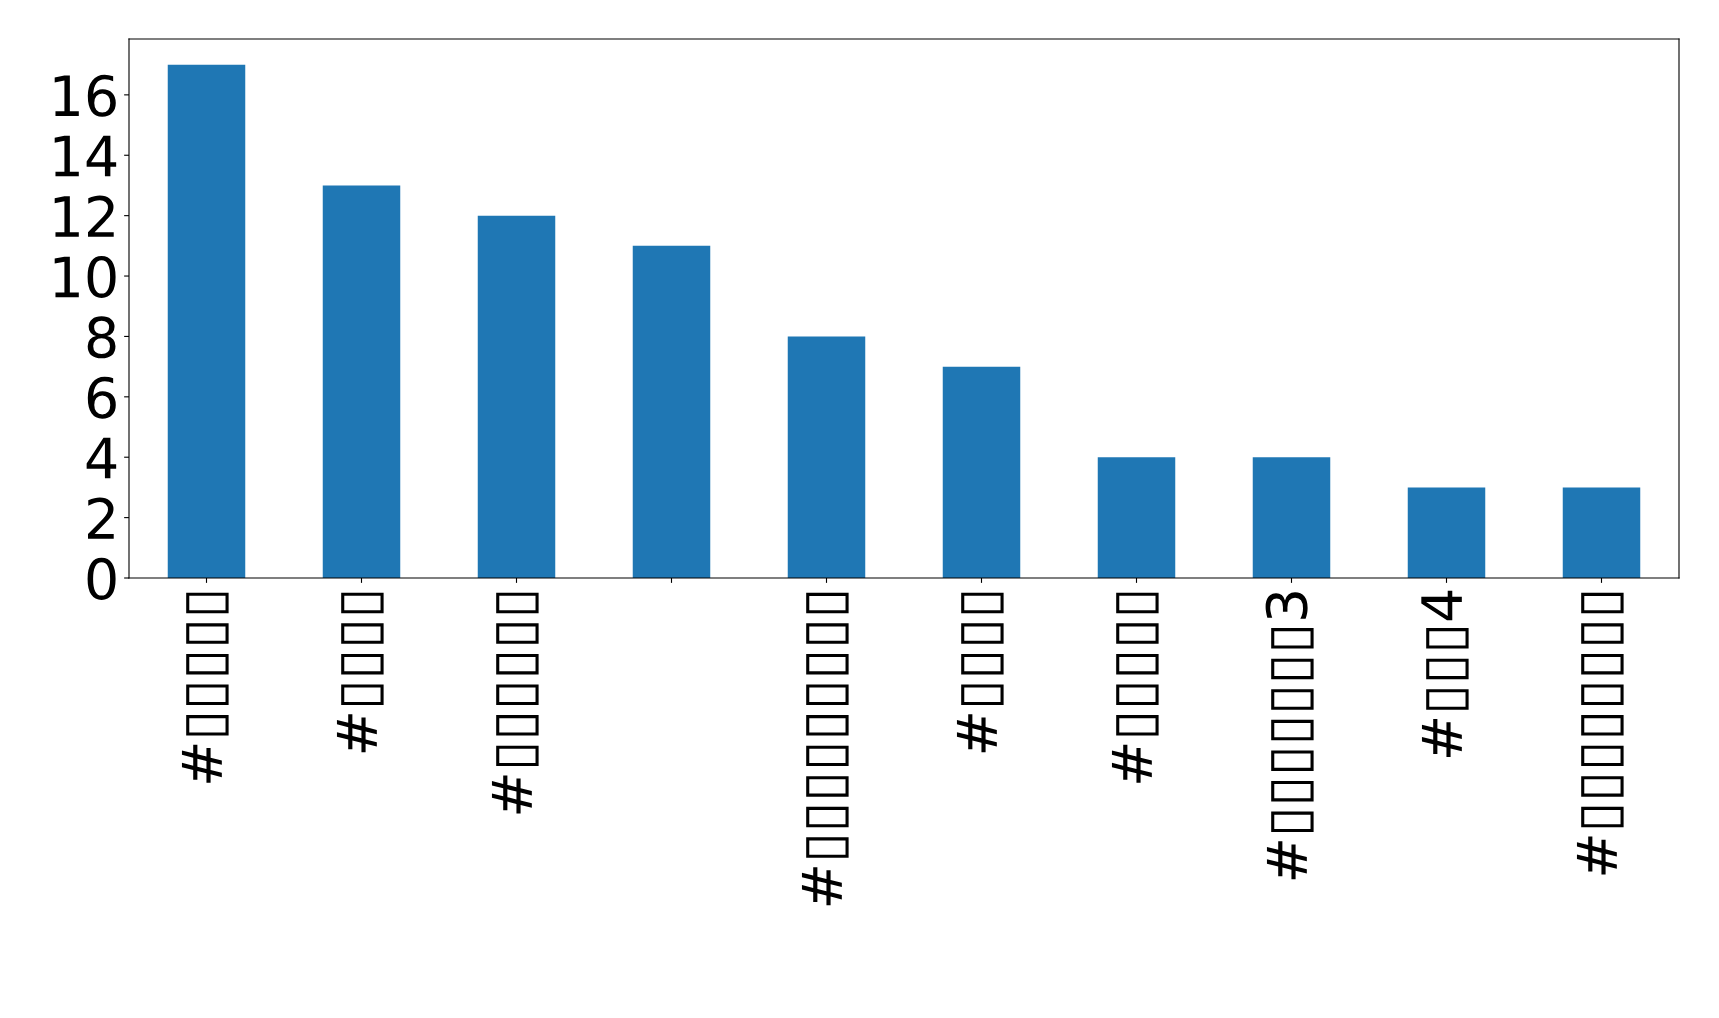 The image size is (1719, 1018). I want to click on y-tick-label: 6, so click(101, 397).